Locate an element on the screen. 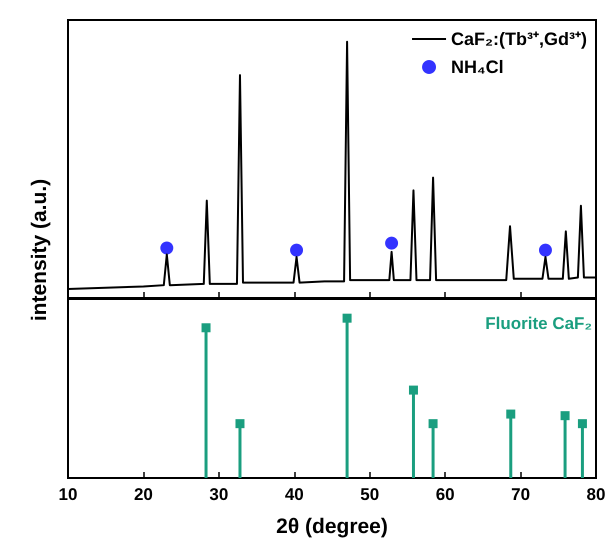 The image size is (610, 551). x-tick-label: 50 is located at coordinates (370, 494).